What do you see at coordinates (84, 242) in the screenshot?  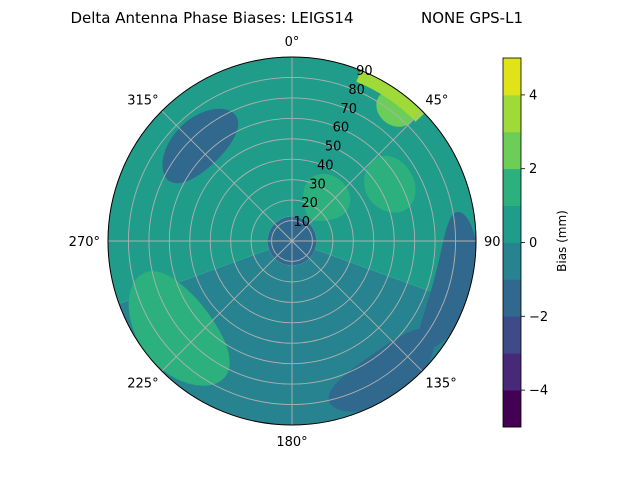 I see `angle-tick-label: 270°` at bounding box center [84, 242].